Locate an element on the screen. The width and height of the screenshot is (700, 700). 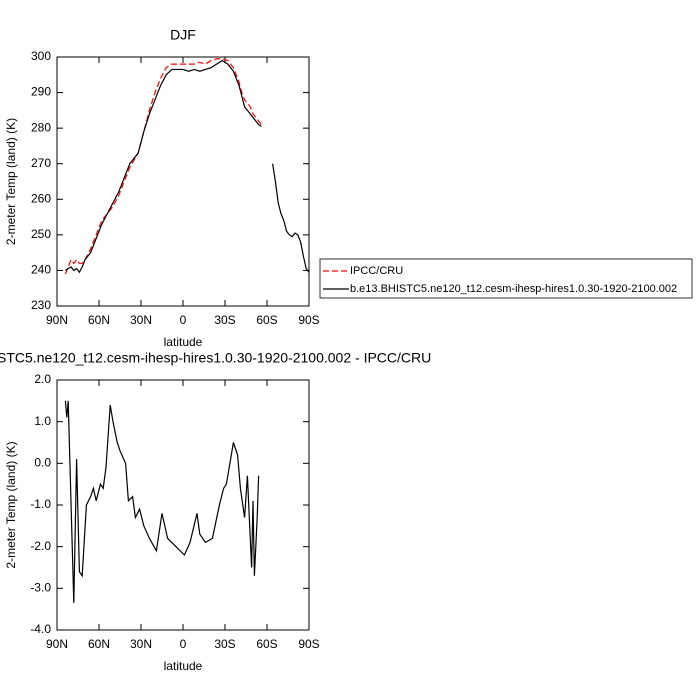
y-tick-label: 250 is located at coordinates (41, 234).